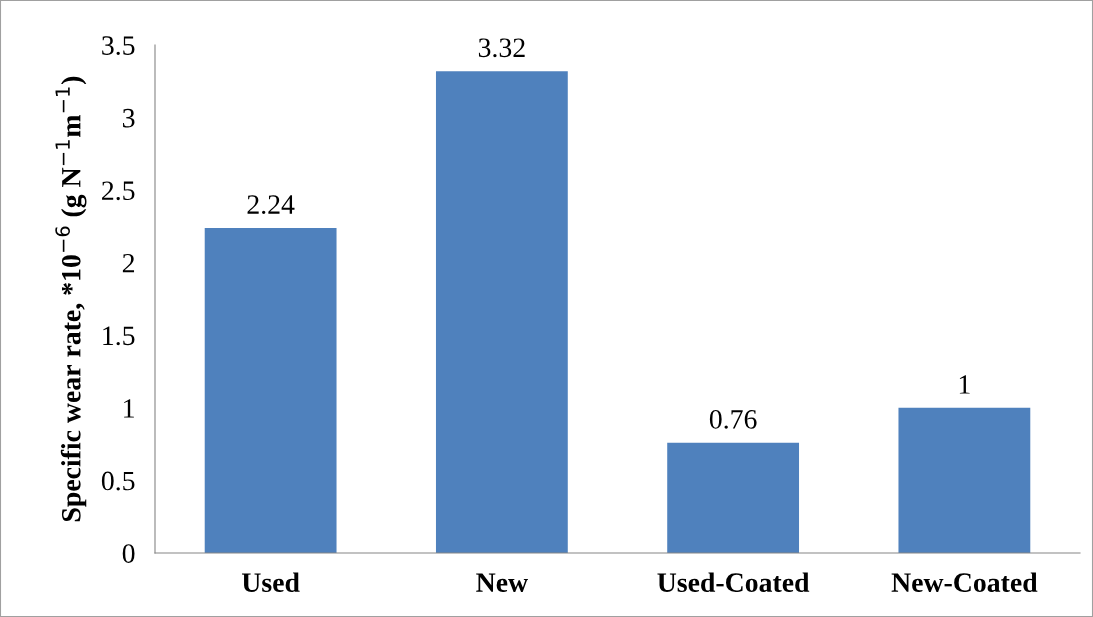  I want to click on y-tick-label: 0.5, so click(118, 481).